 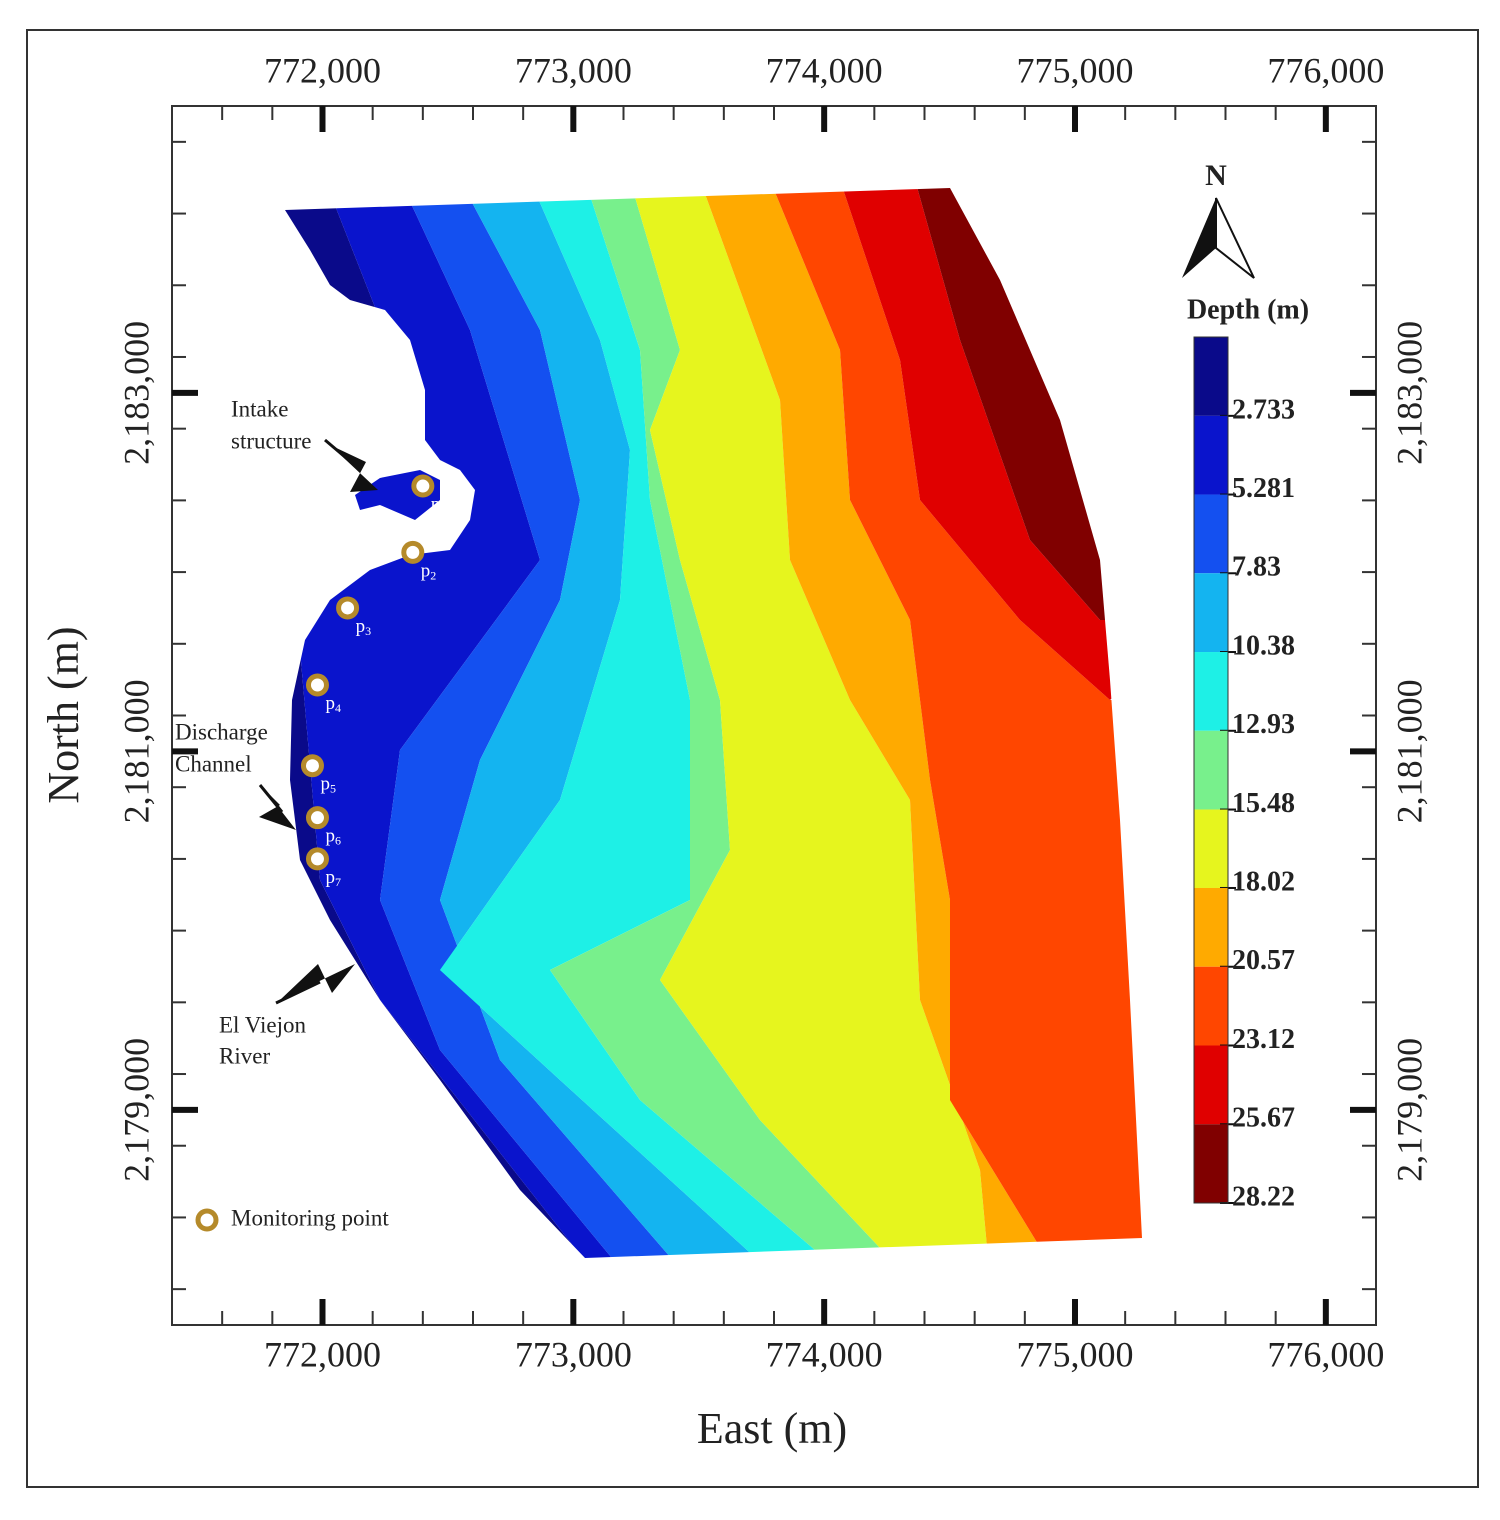 I want to click on point-label-sub: 1, so click(x=443, y=509).